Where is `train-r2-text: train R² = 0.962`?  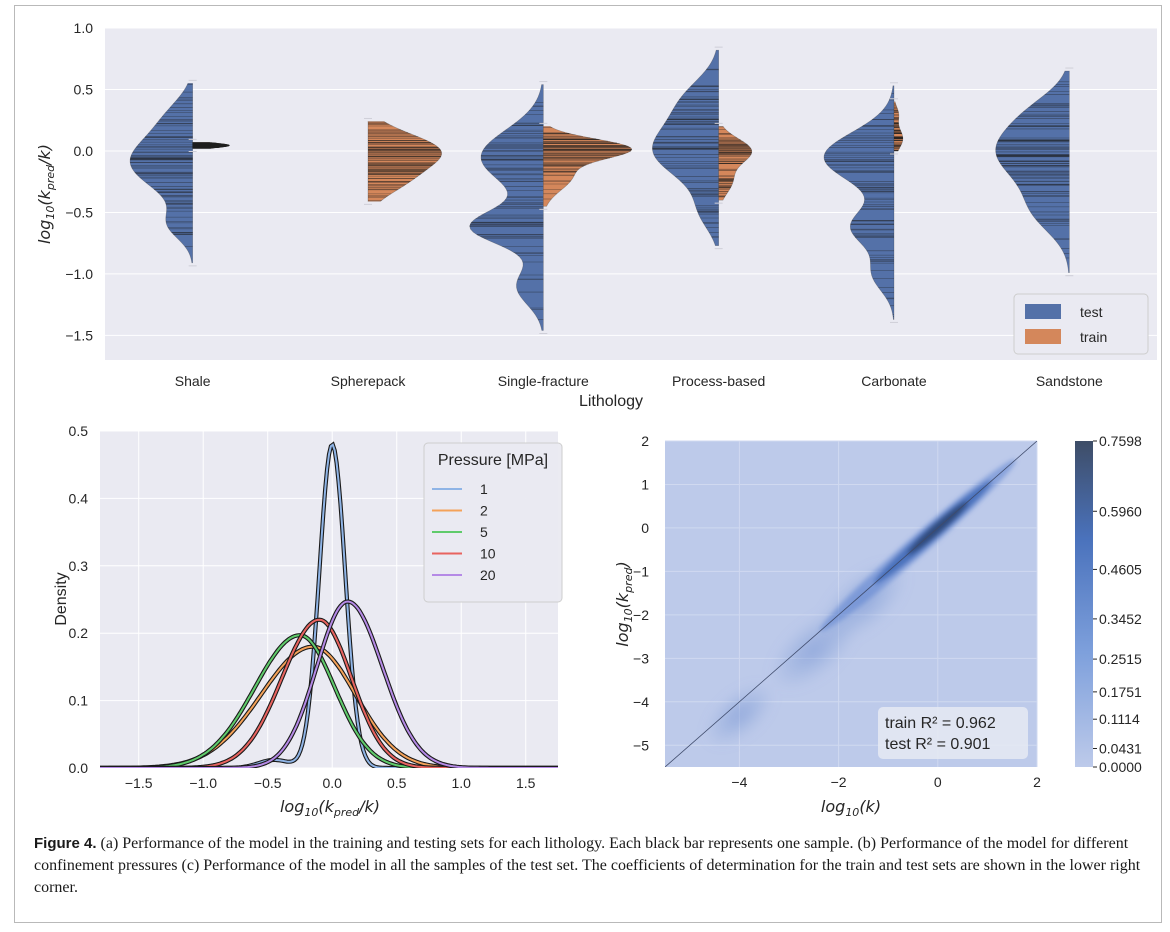
train-r2-text: train R² = 0.962 is located at coordinates (940, 723).